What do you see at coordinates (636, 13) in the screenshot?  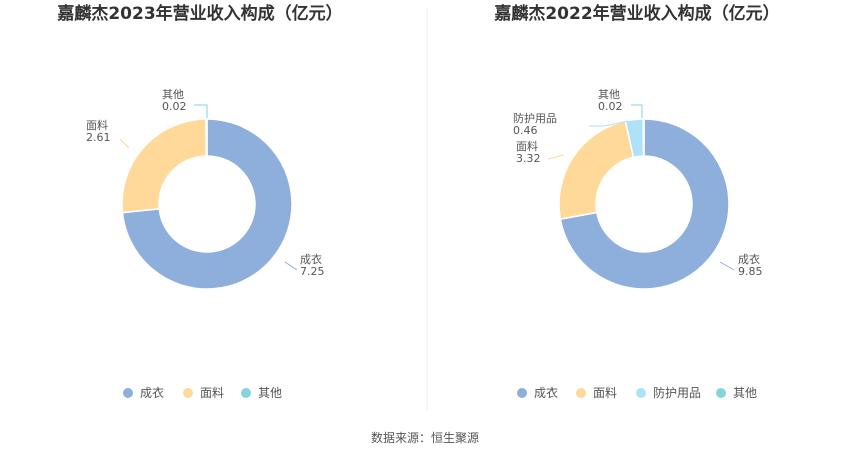 I see `chart-title: 嘉麟杰2022年营业收入构成（亿元）` at bounding box center [636, 13].